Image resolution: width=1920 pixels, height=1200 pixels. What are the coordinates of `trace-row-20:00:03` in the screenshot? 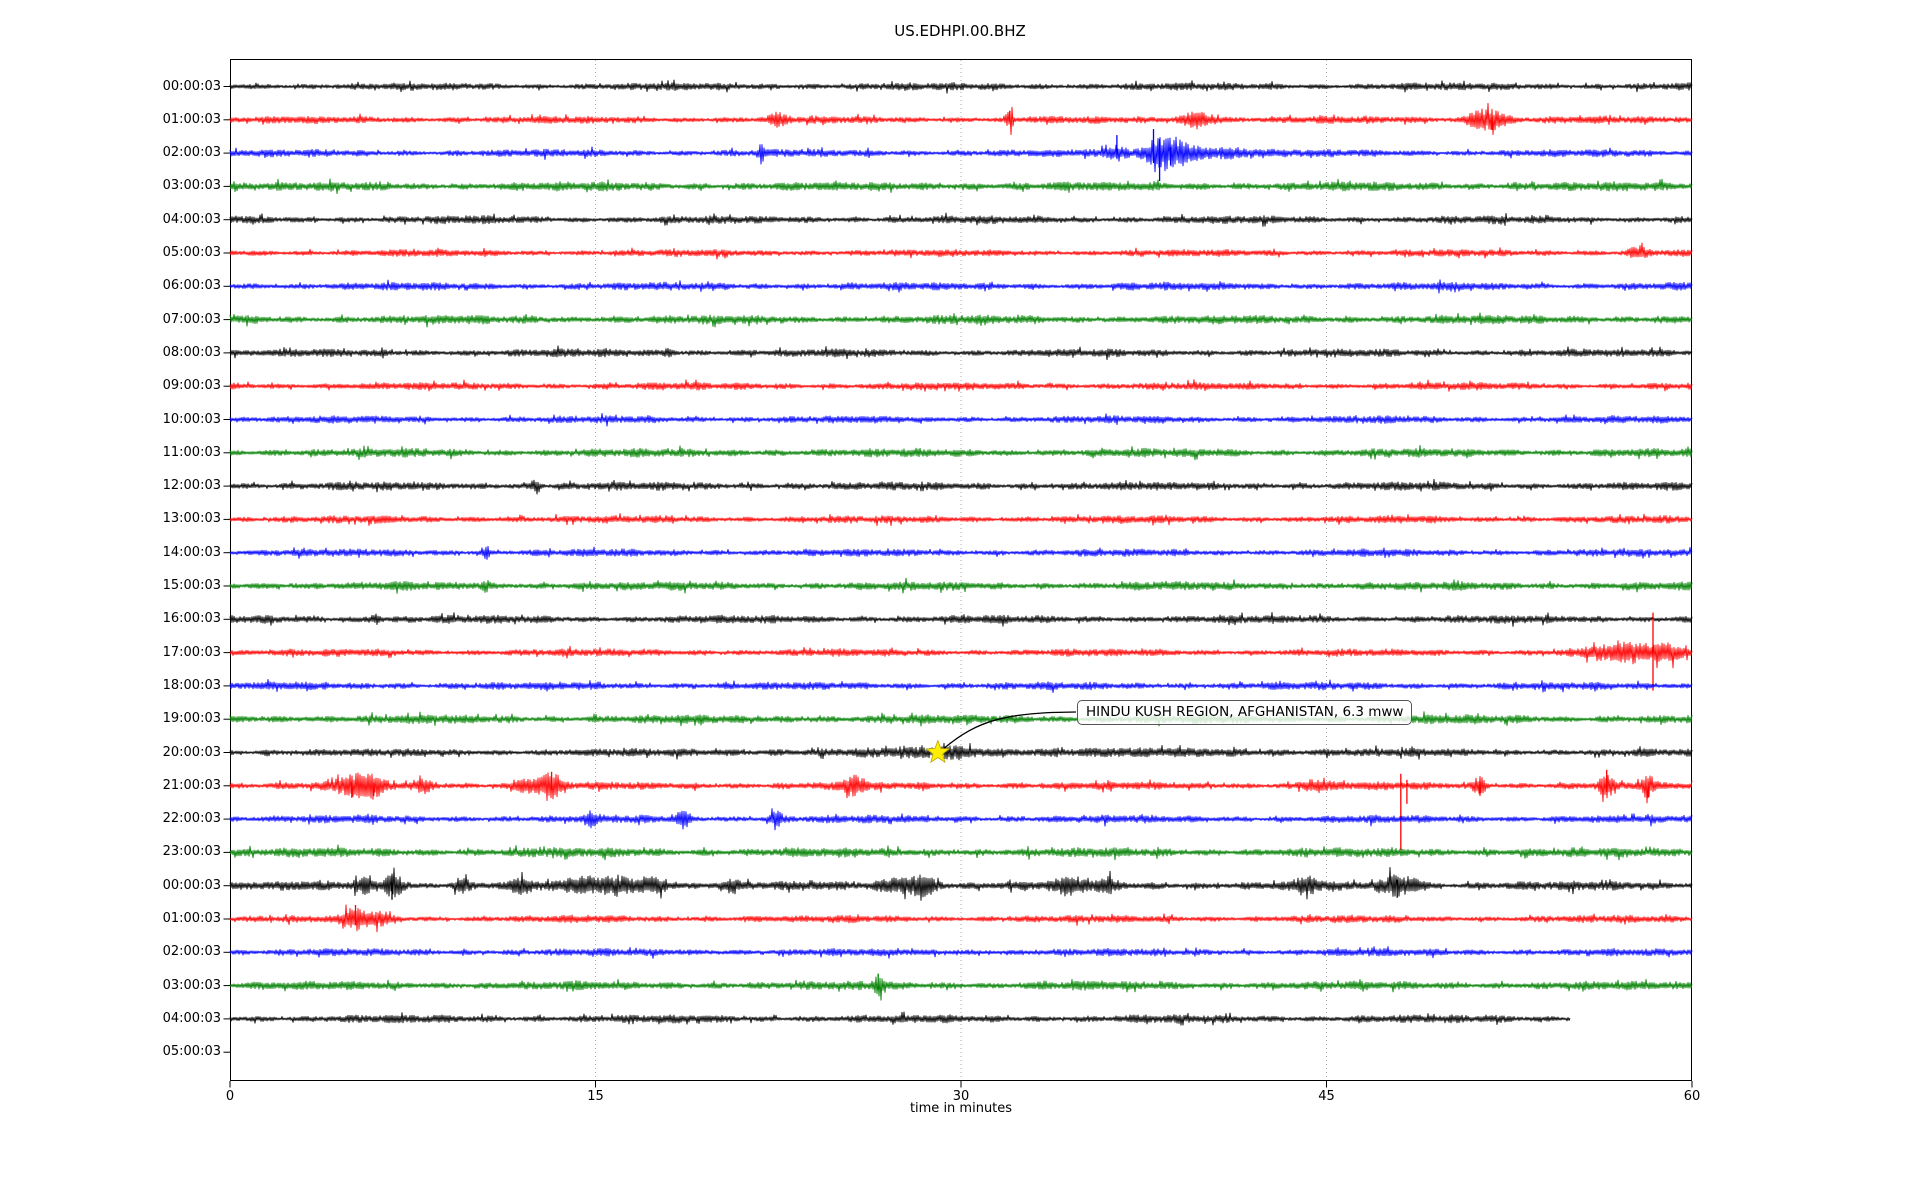 It's located at (961, 751).